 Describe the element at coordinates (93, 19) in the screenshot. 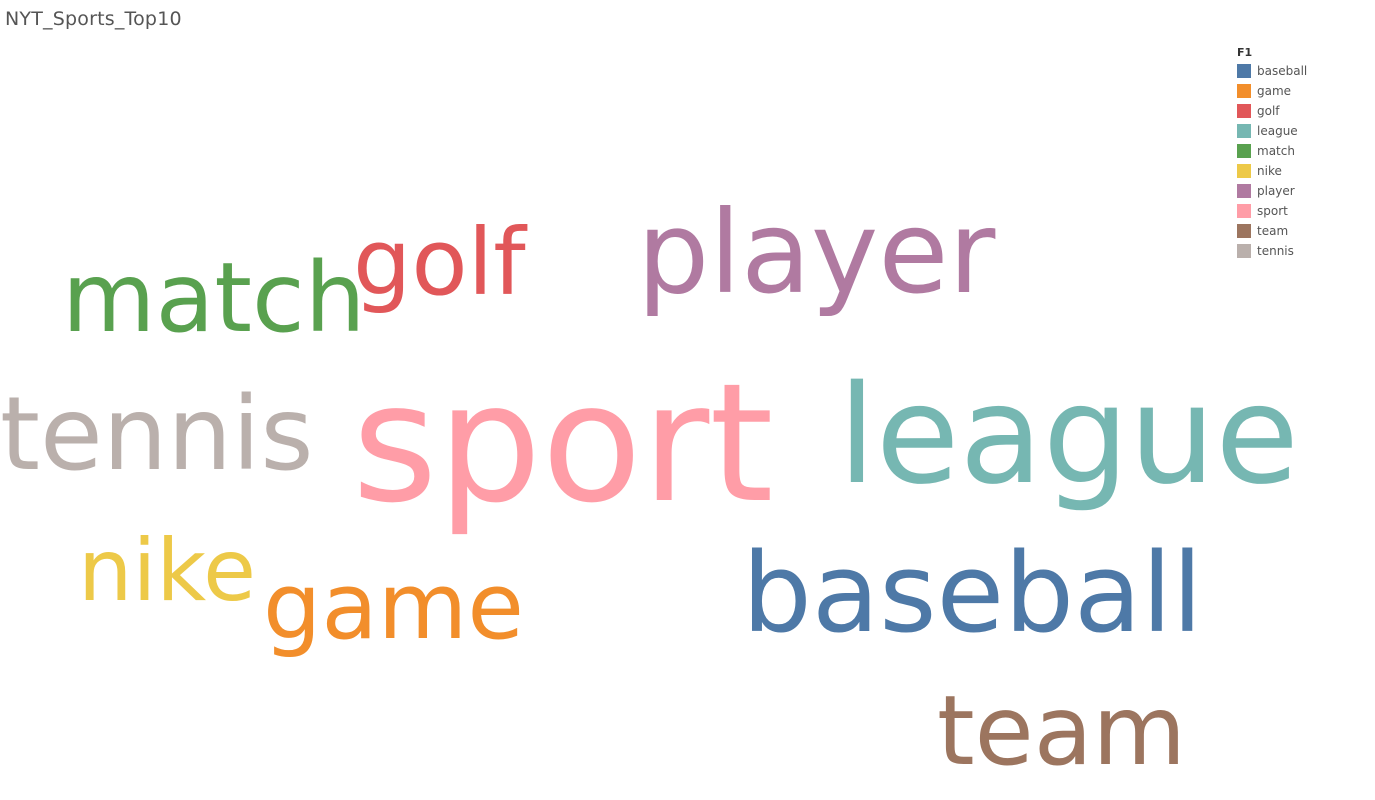

I see `sheet-title: NYT_Sports_Top10` at that location.